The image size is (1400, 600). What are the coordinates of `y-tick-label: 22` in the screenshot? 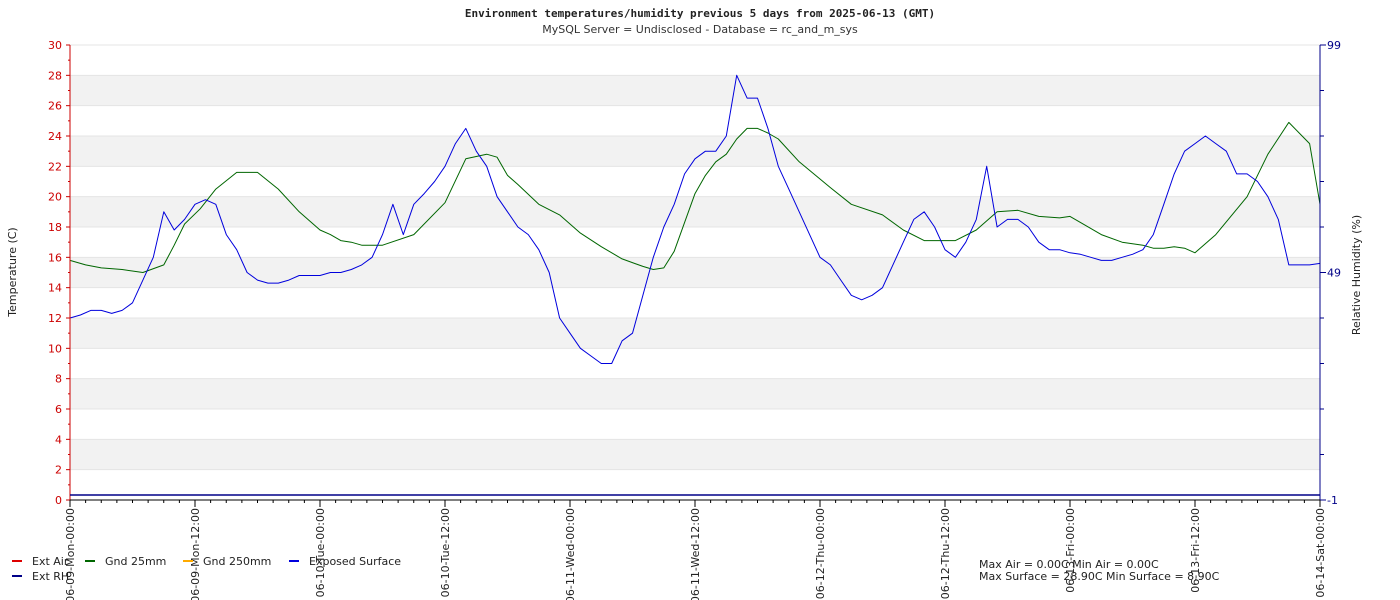 It's located at (55, 166).